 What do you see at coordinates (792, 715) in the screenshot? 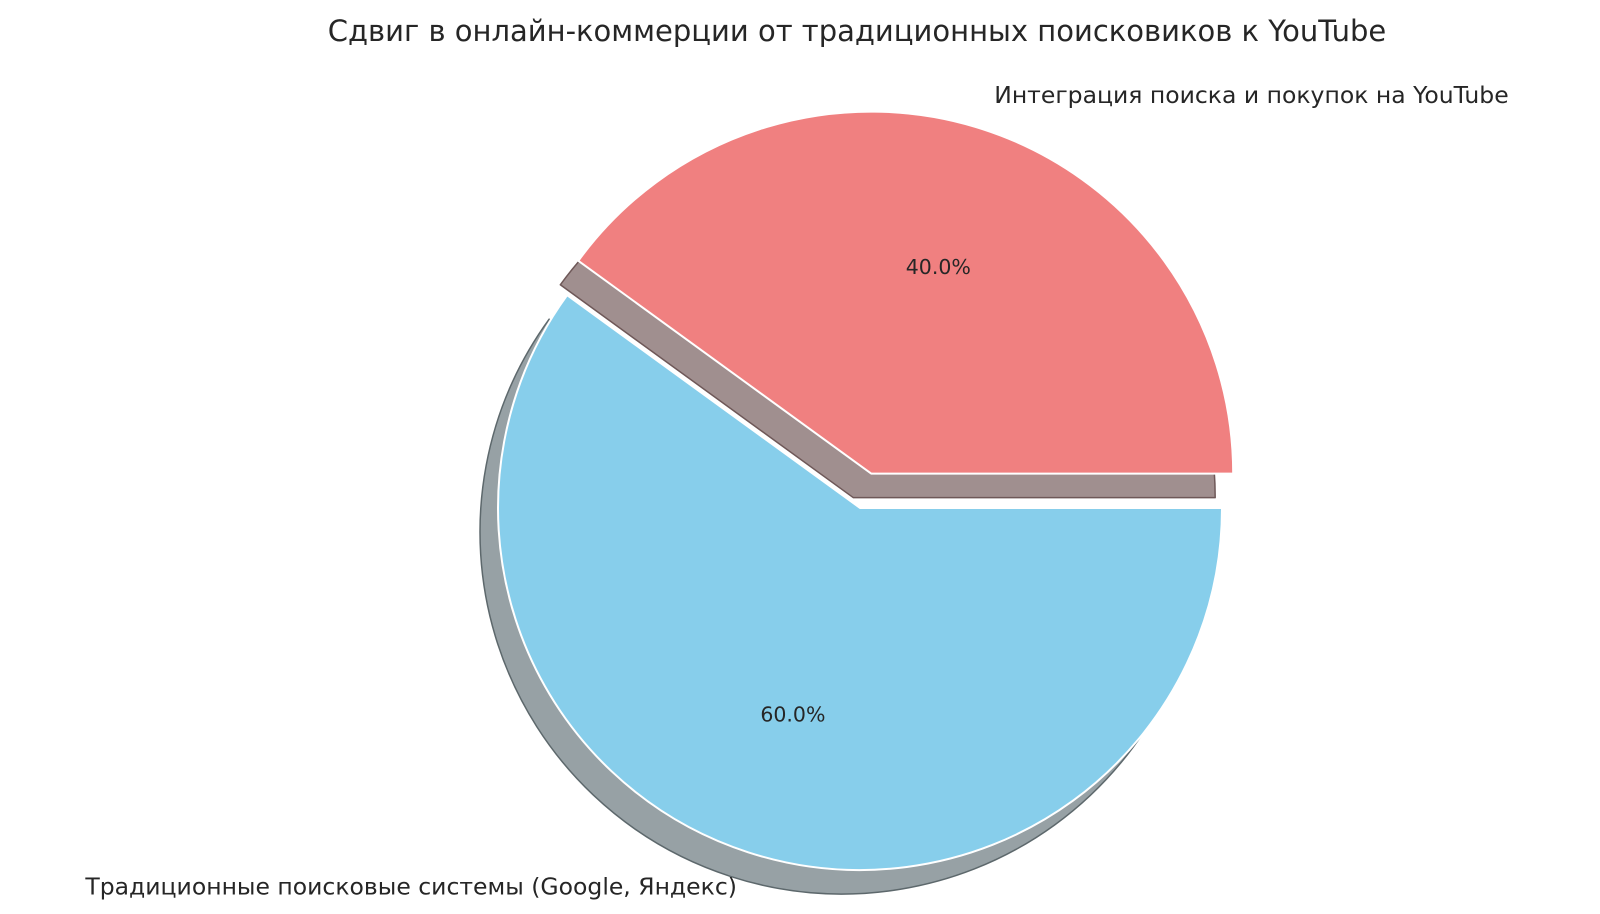
I see `pie-percent-label-1: 60.0%` at bounding box center [792, 715].